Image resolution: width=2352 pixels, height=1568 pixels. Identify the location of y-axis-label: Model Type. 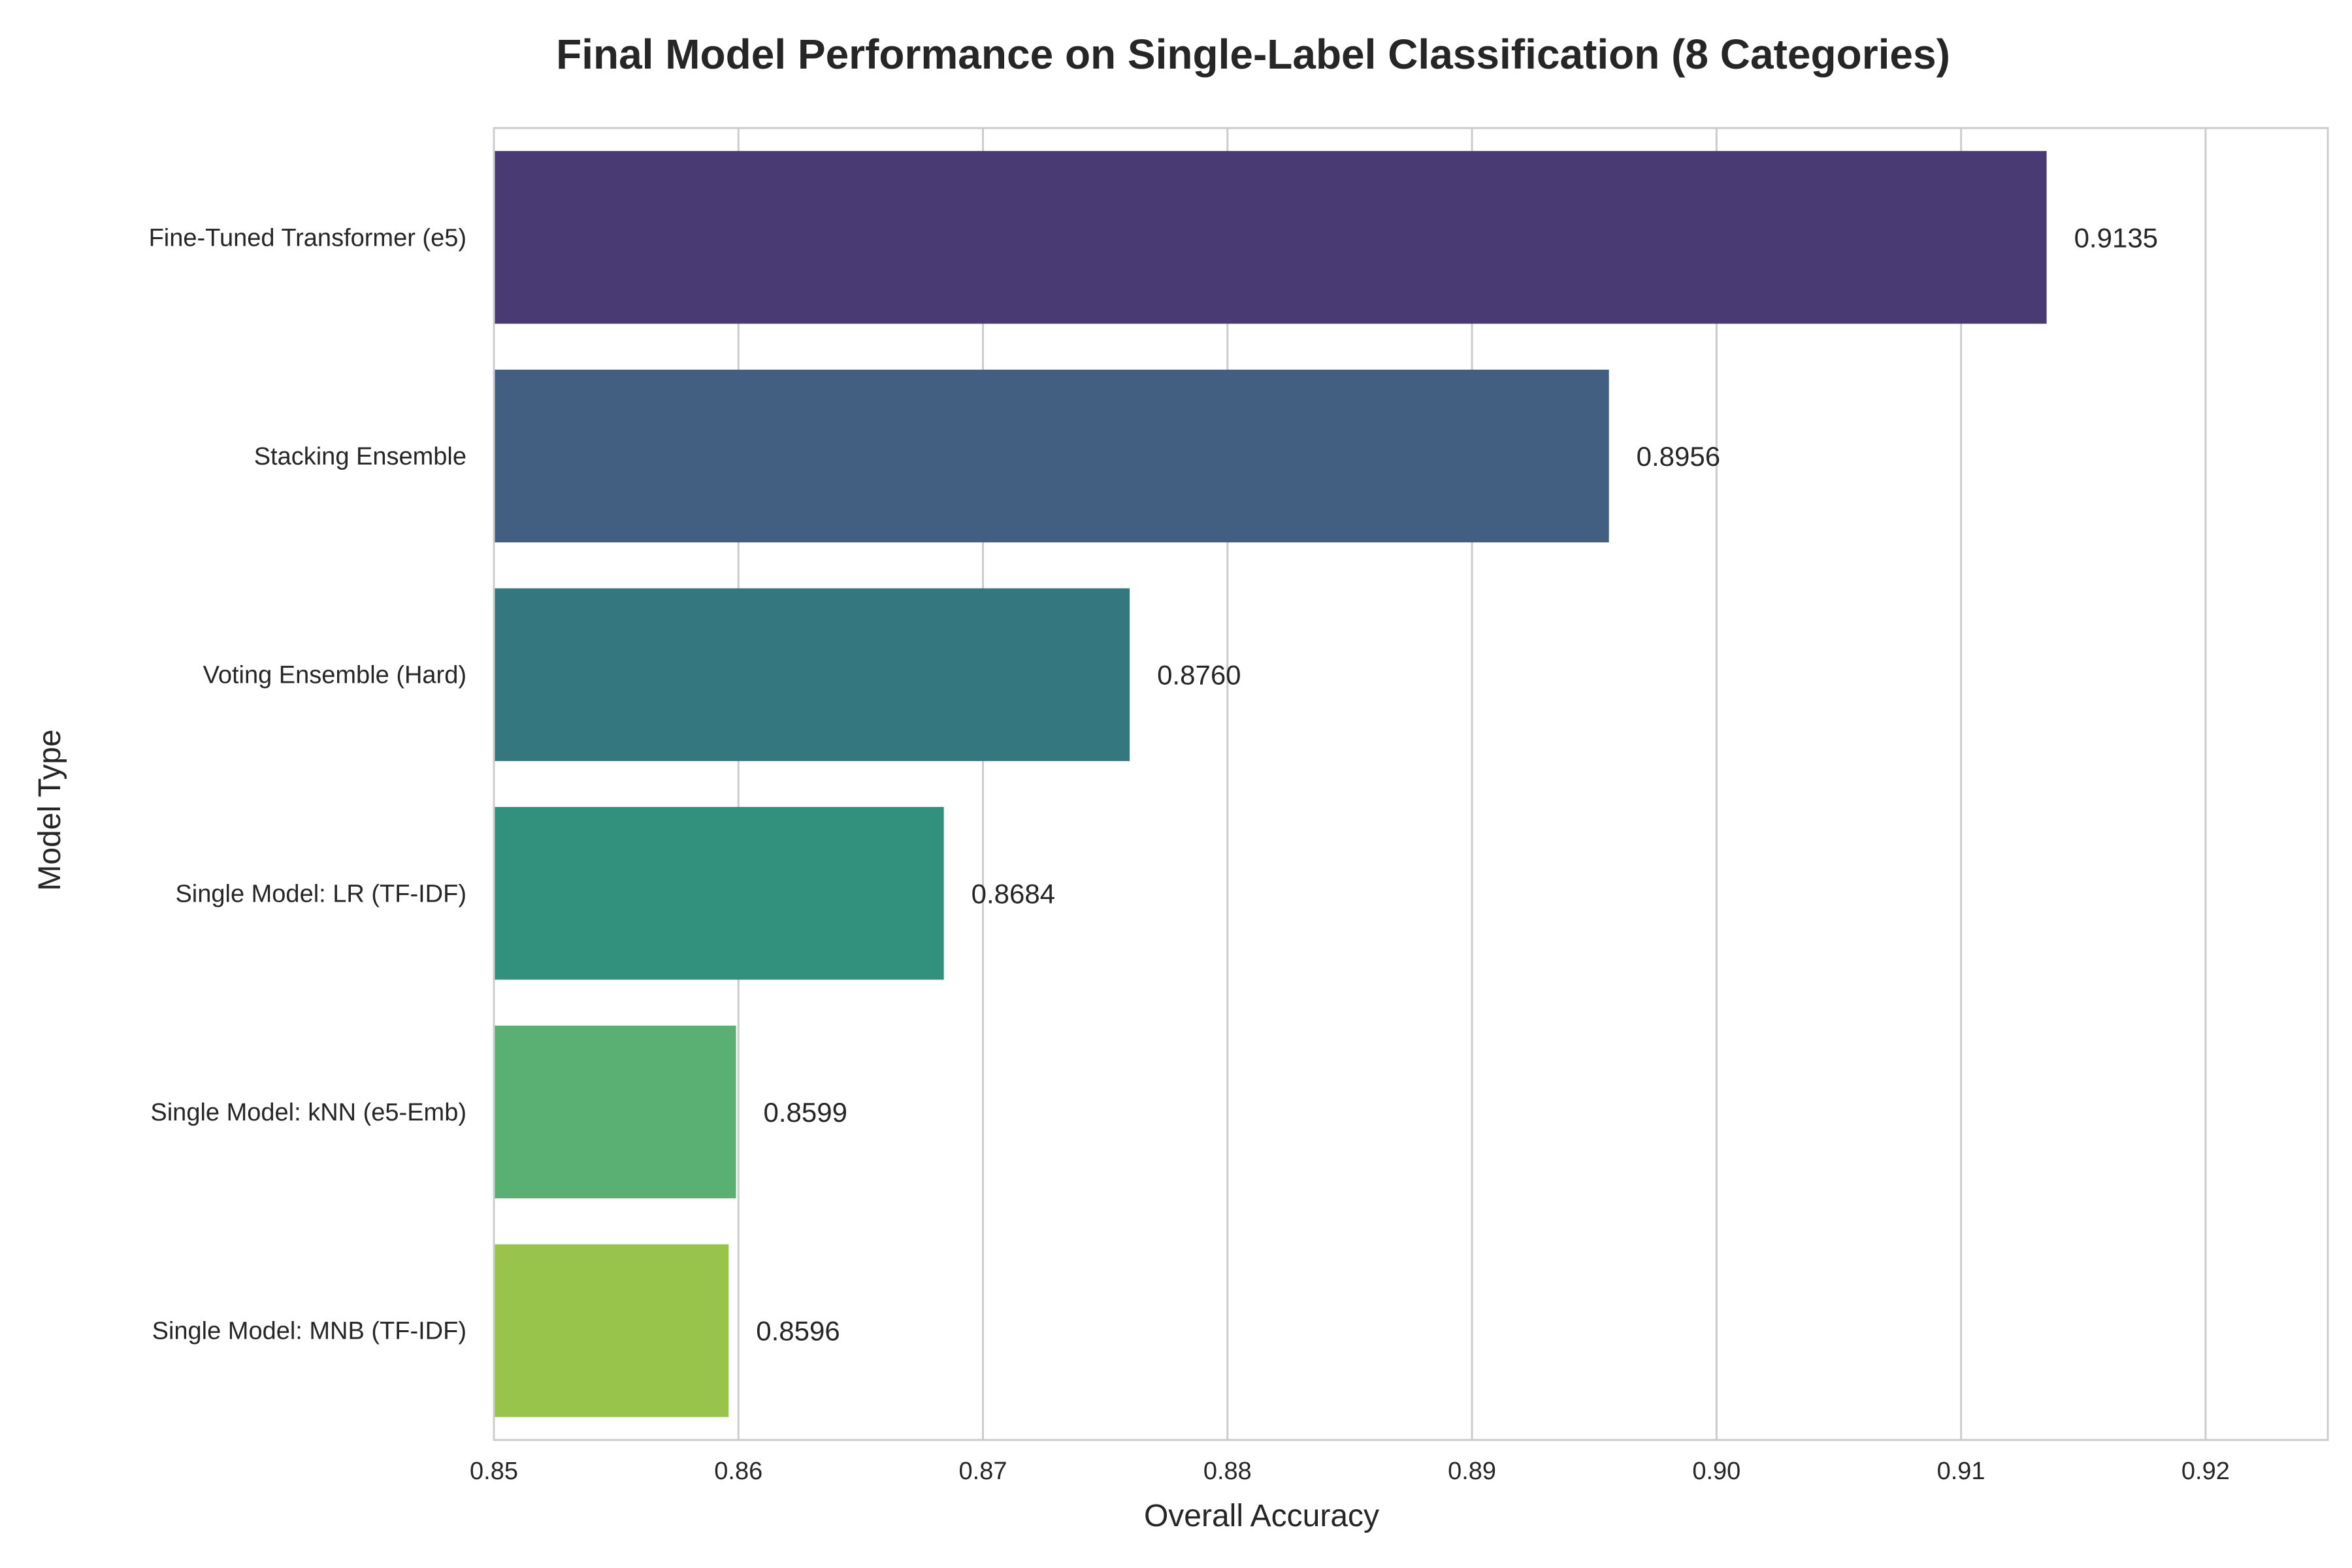
(50, 809).